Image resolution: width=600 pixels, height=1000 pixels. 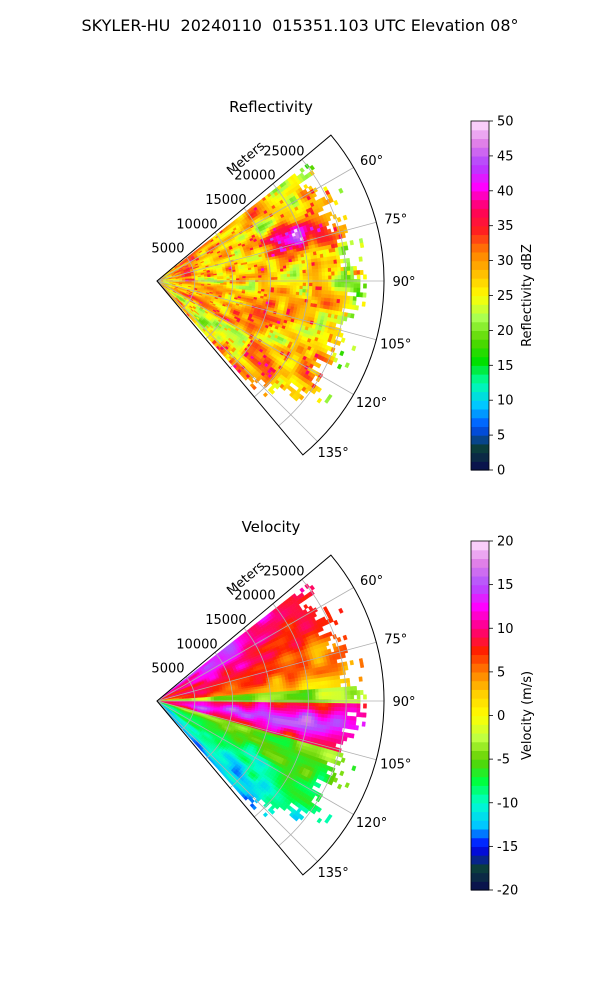 I want to click on colorbar-tick-label: 50, so click(x=505, y=122).